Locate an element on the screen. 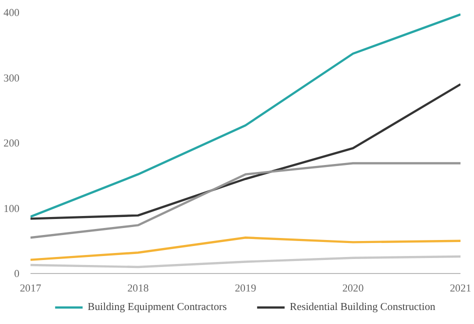 This screenshot has height=324, width=474. y-tick-label: 400 is located at coordinates (12, 13).